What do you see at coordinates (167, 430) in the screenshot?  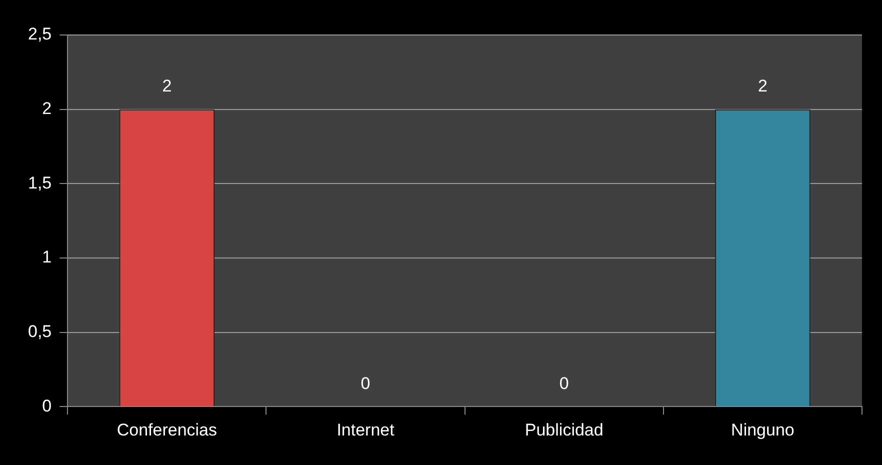 I see `x-tick-label: Conferencias` at bounding box center [167, 430].